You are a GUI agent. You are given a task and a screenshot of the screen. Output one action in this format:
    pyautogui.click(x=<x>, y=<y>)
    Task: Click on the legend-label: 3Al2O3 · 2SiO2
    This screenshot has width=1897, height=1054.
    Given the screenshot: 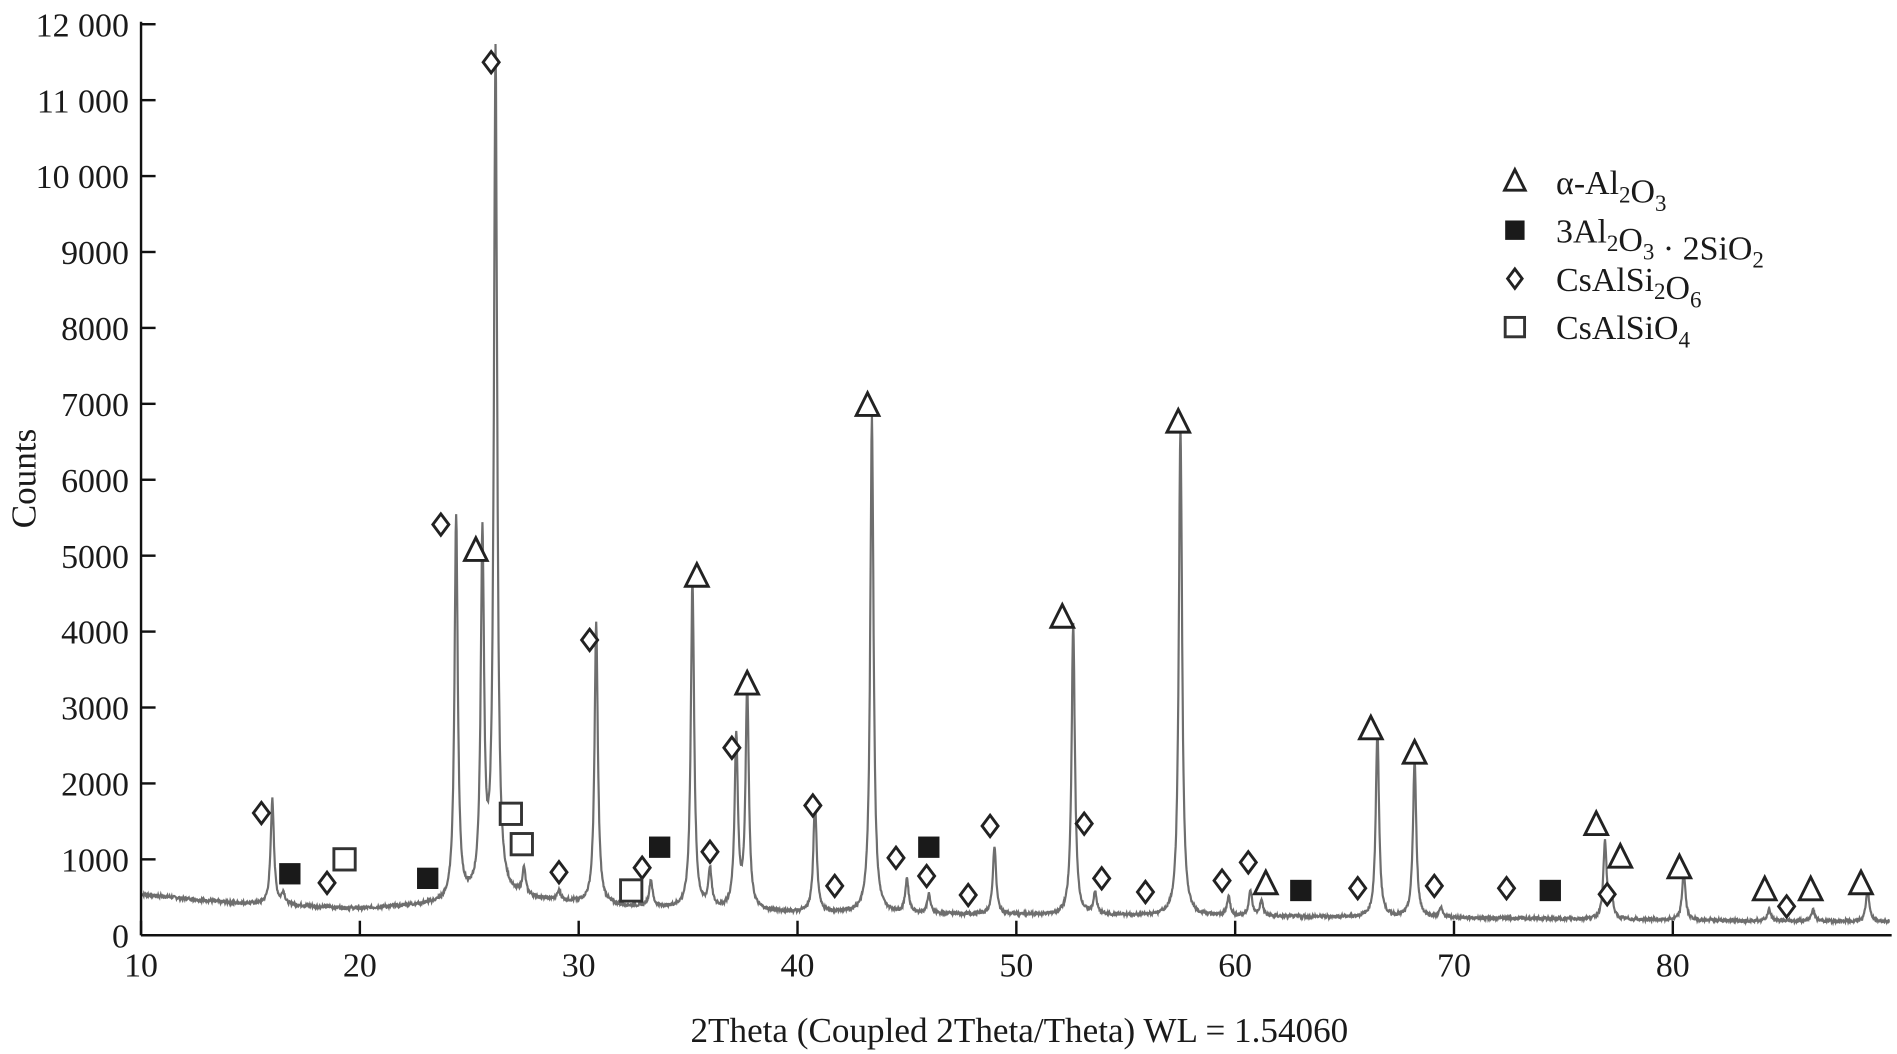 What is the action you would take?
    pyautogui.click(x=1660, y=242)
    